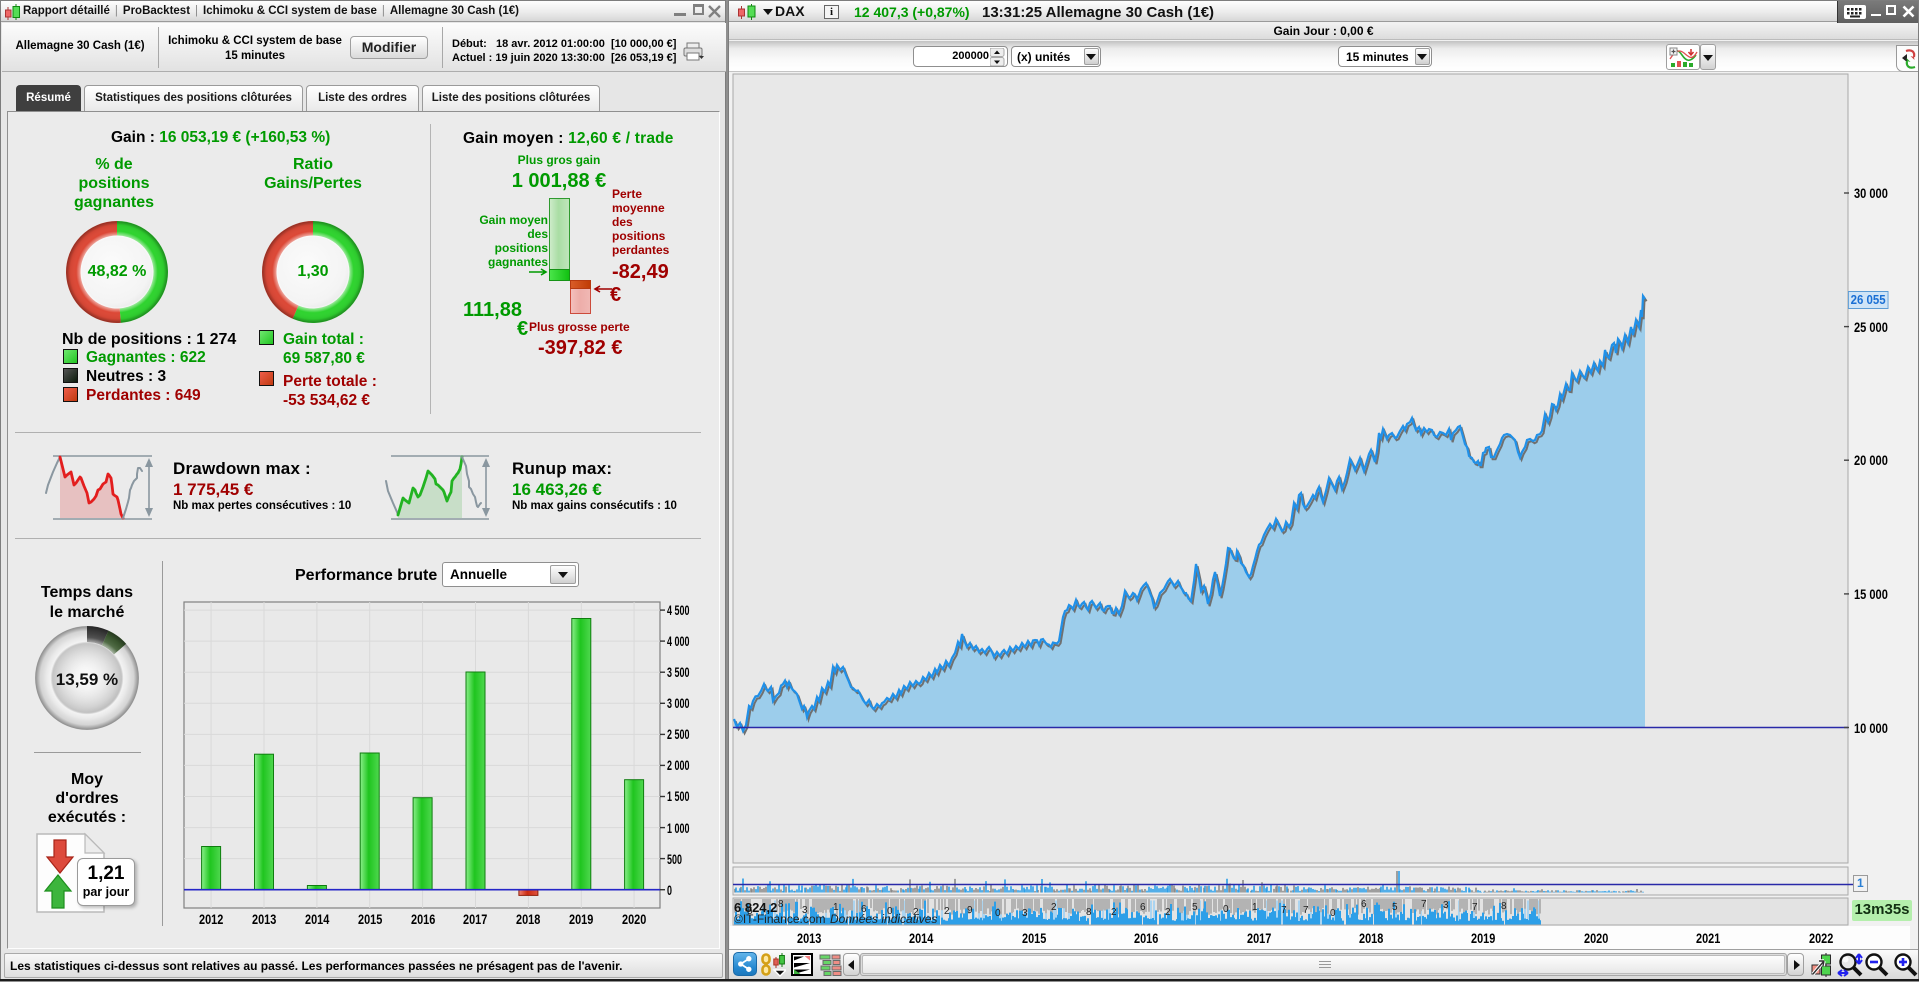  Describe the element at coordinates (755, 907) in the screenshot. I see `svg-text: 6 824,2` at that location.